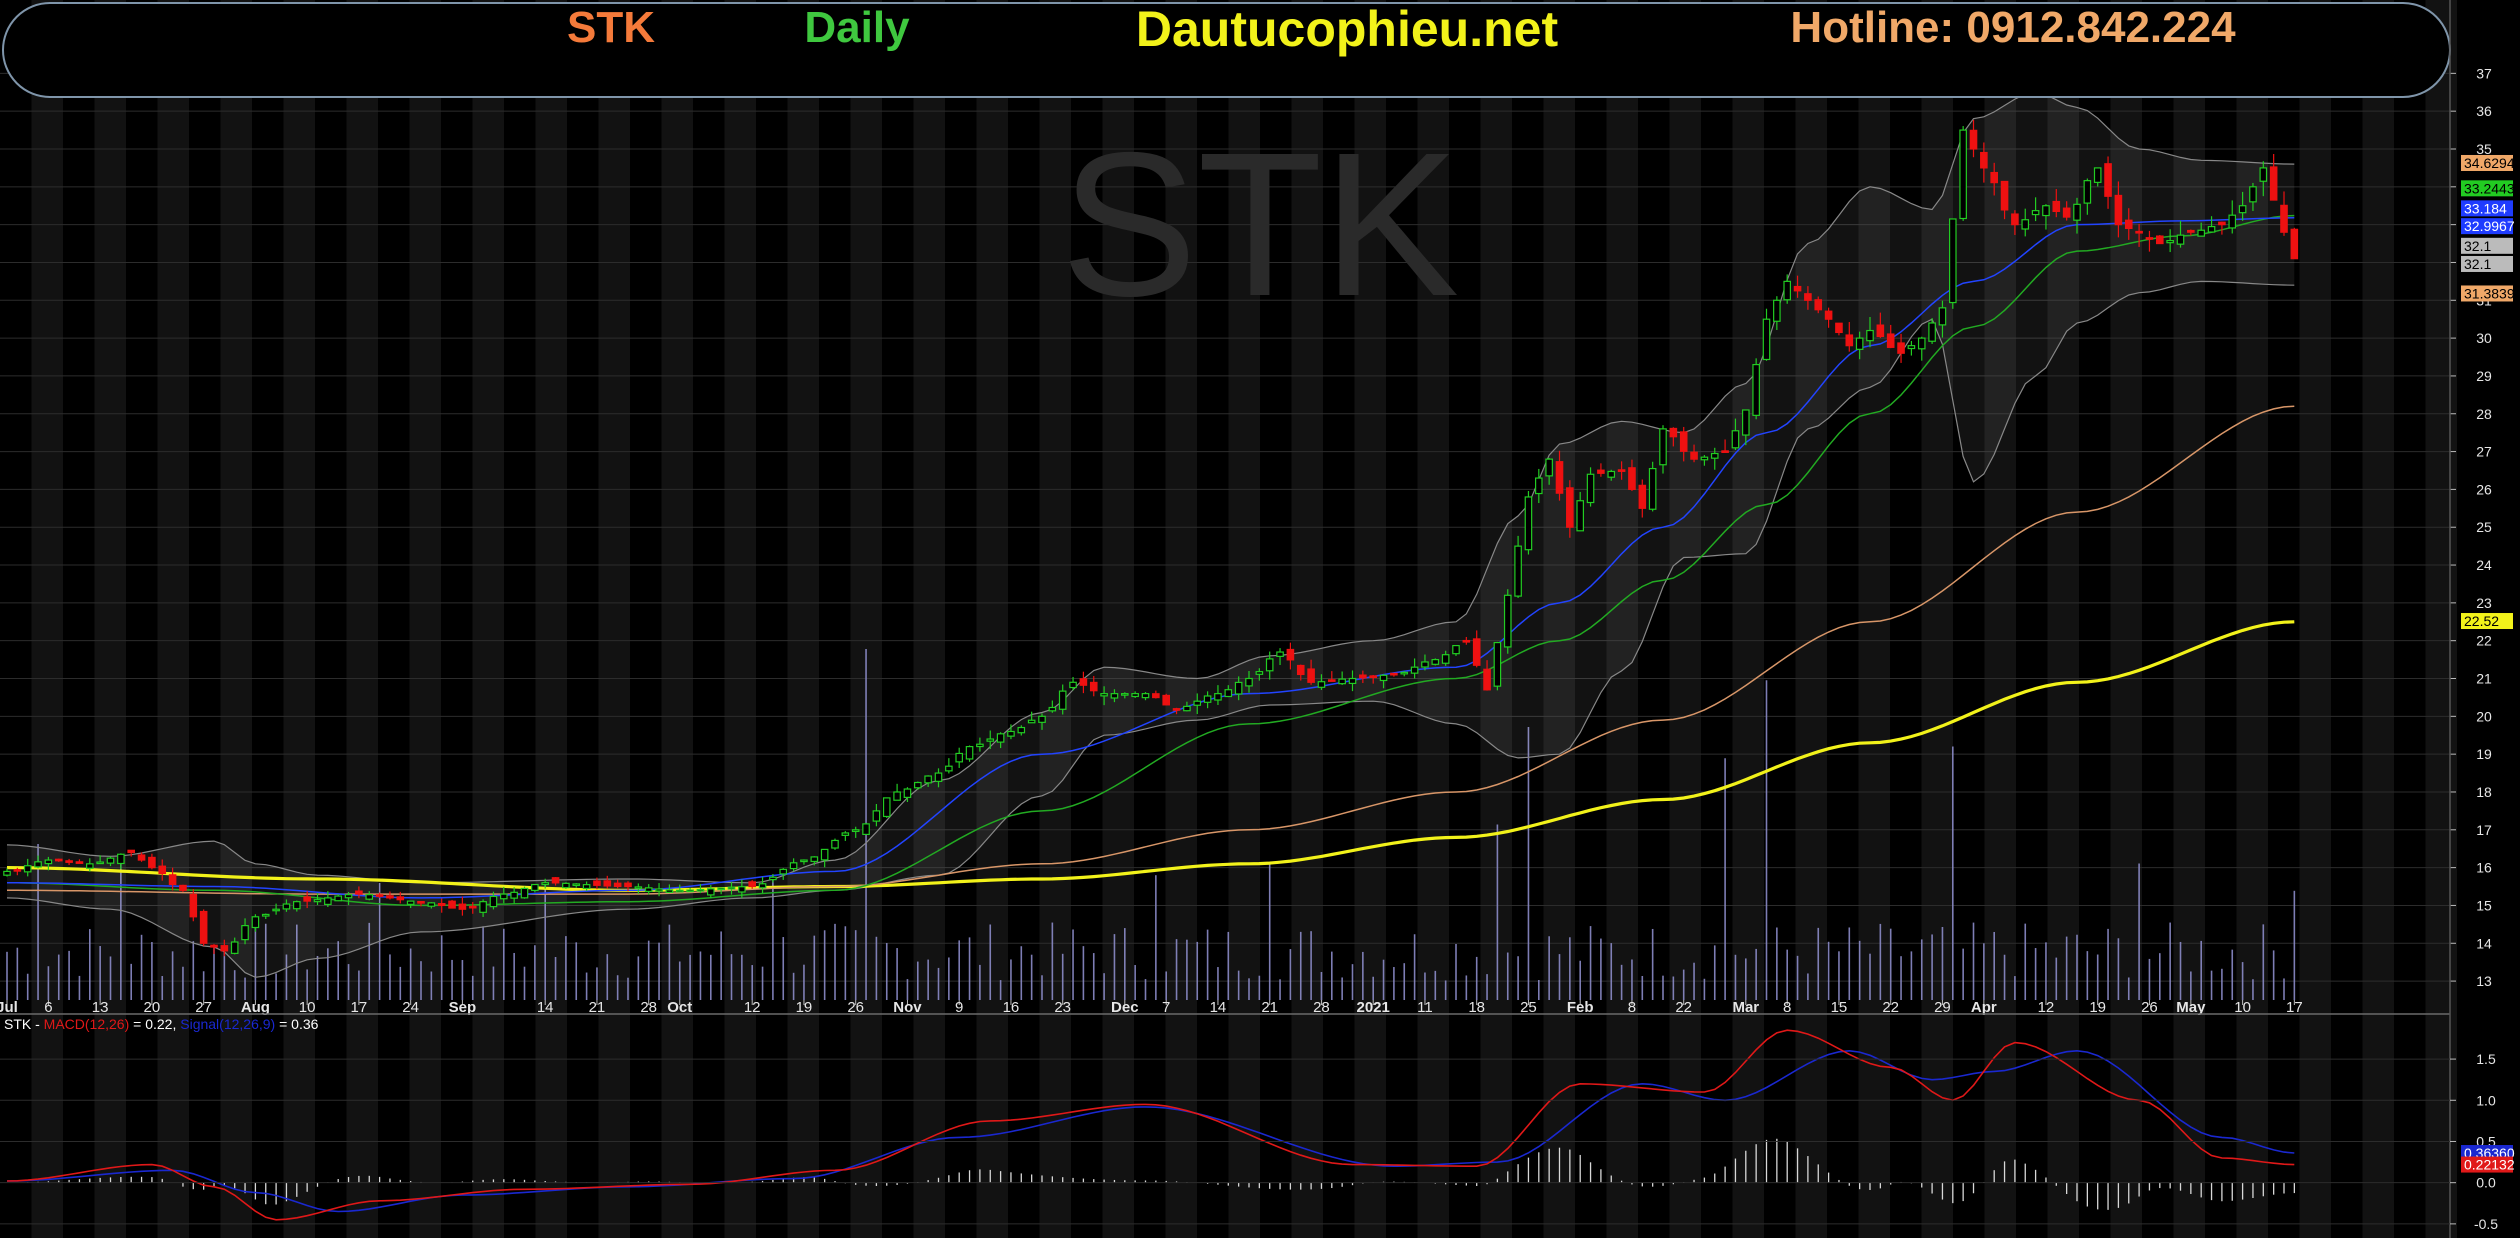 This screenshot has width=2520, height=1238. Describe the element at coordinates (2484, 414) in the screenshot. I see `price-tick-label: 28` at that location.